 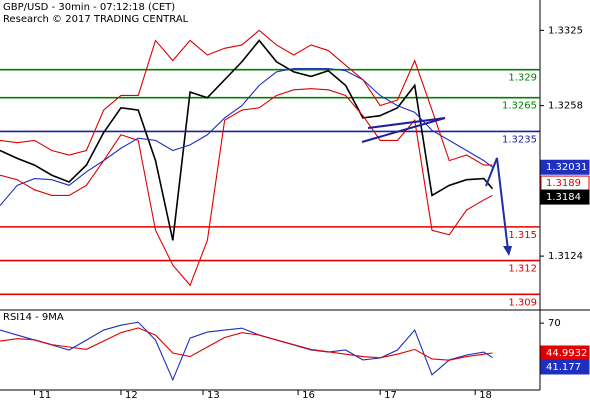 What do you see at coordinates (308, 395) in the screenshot?
I see `x-tick-label: 16` at bounding box center [308, 395].